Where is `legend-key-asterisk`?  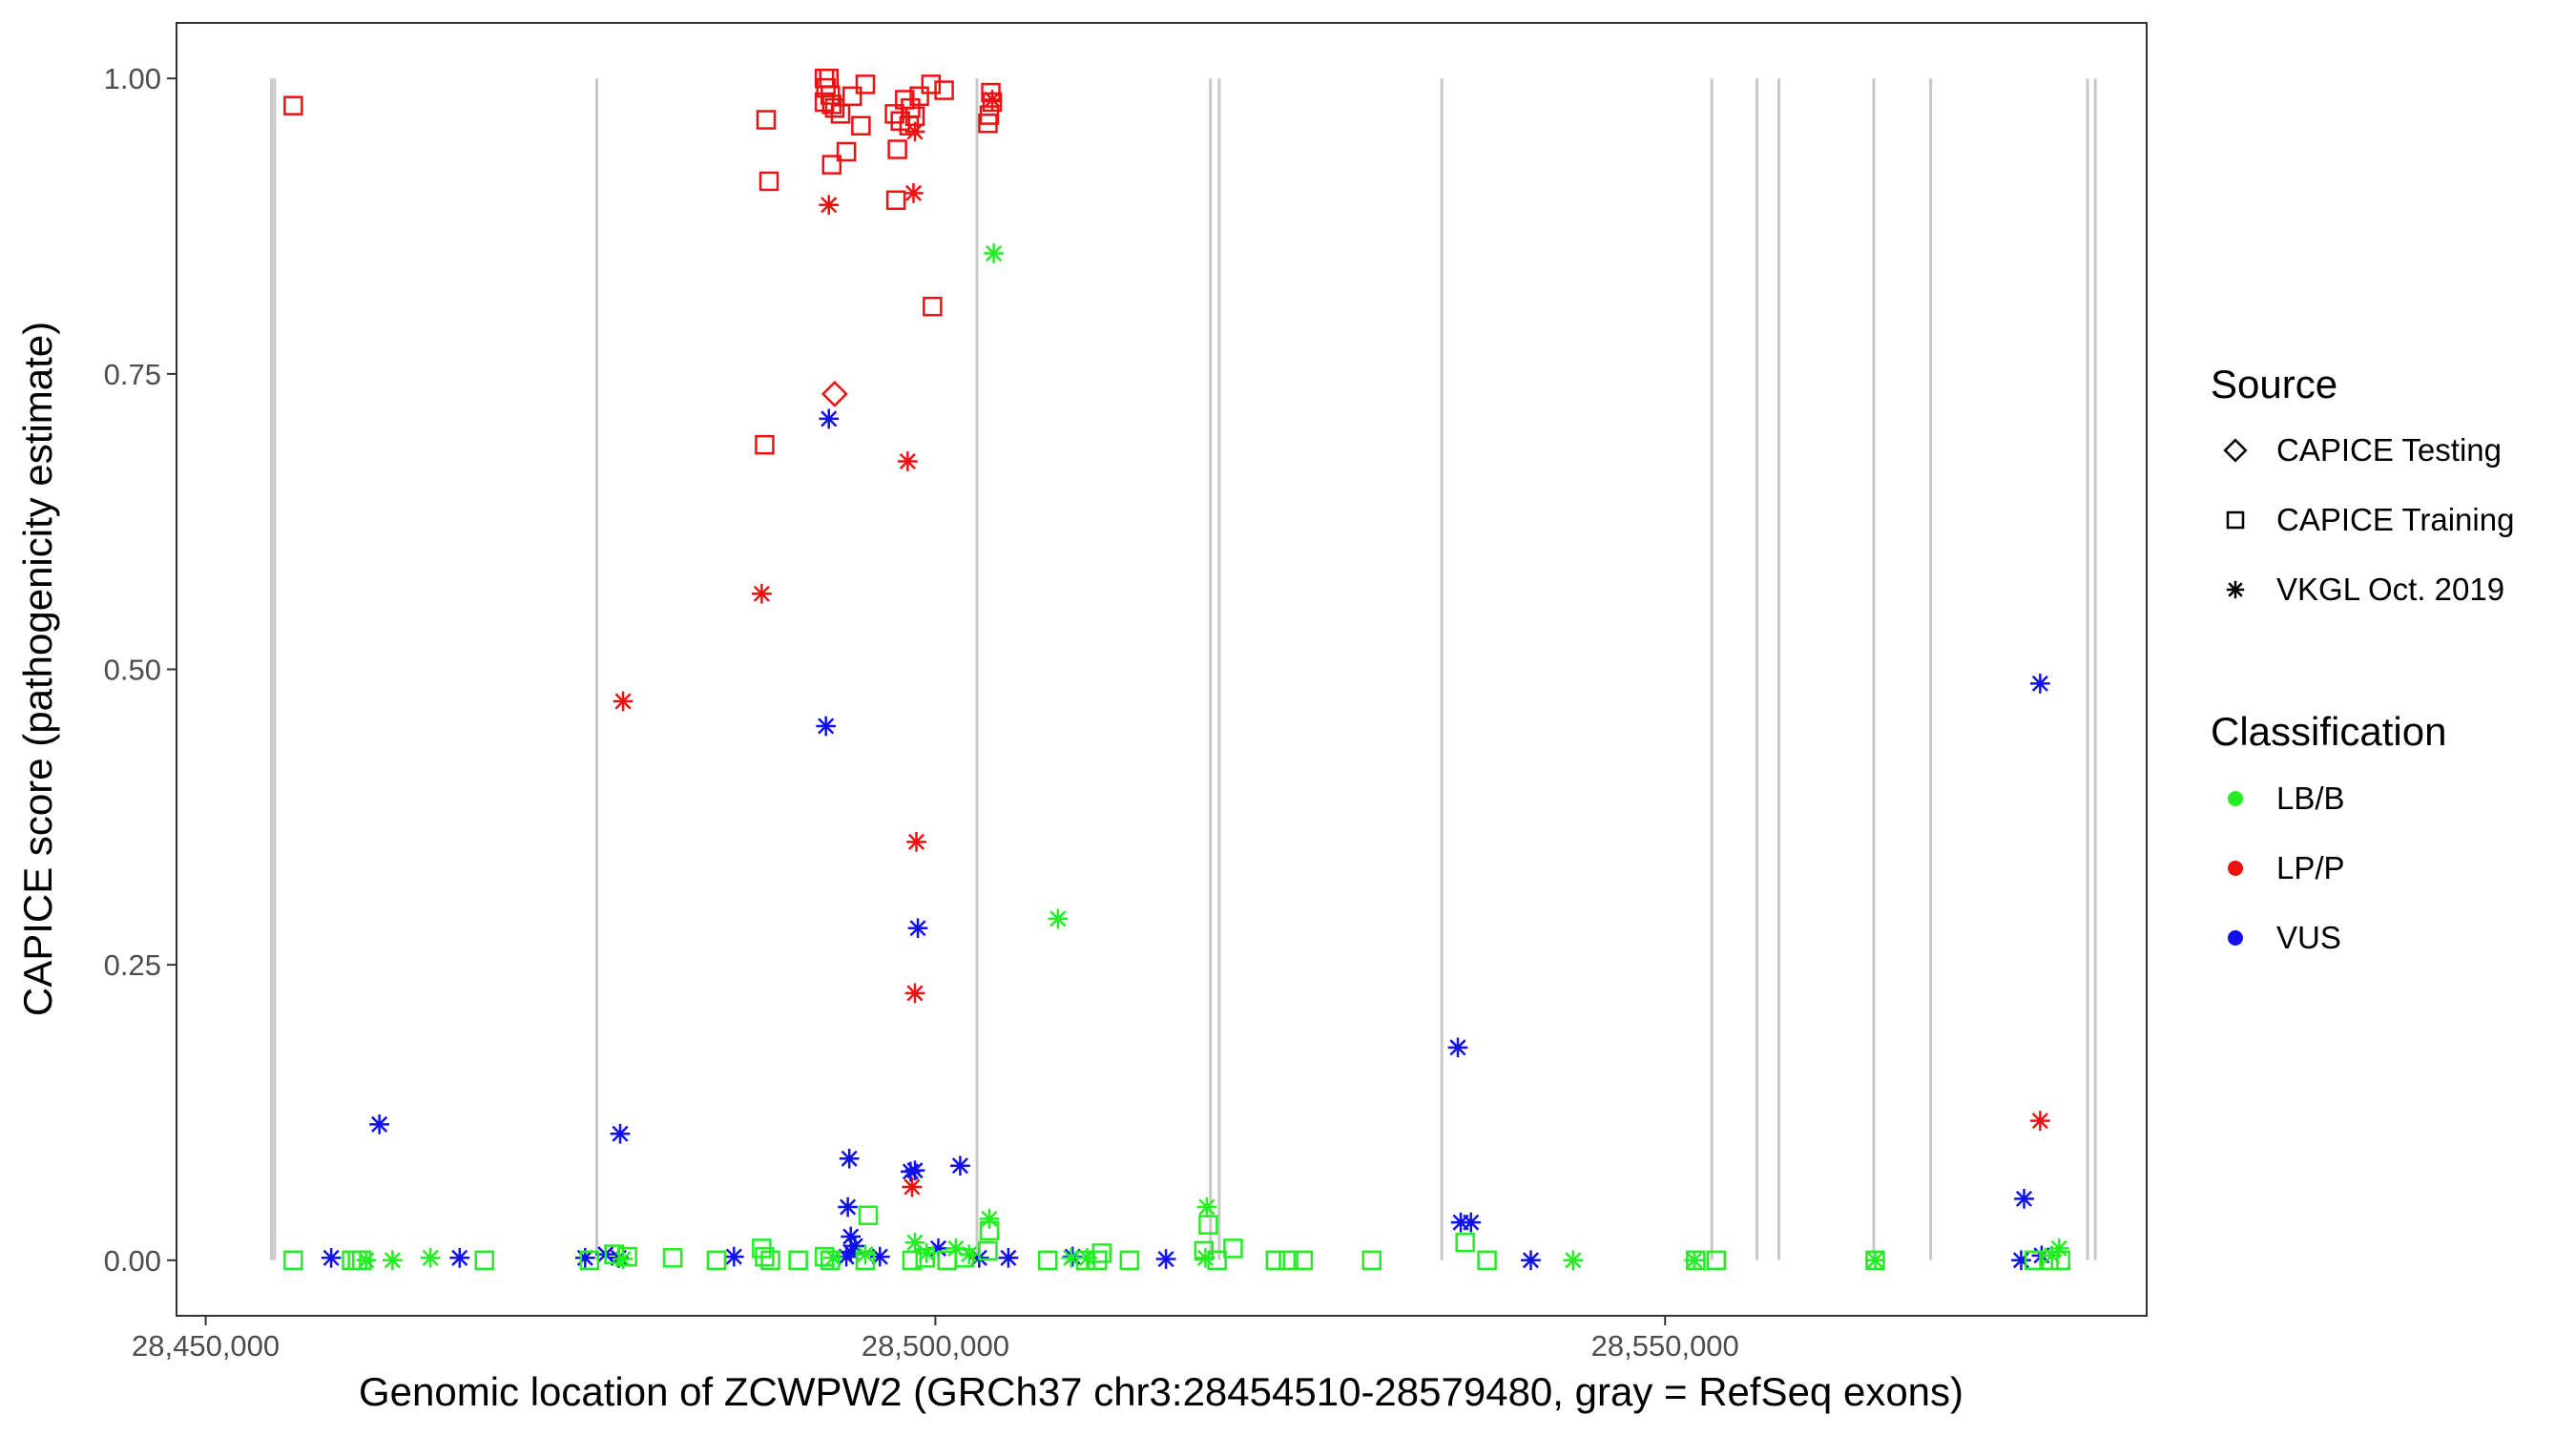 legend-key-asterisk is located at coordinates (2235, 589).